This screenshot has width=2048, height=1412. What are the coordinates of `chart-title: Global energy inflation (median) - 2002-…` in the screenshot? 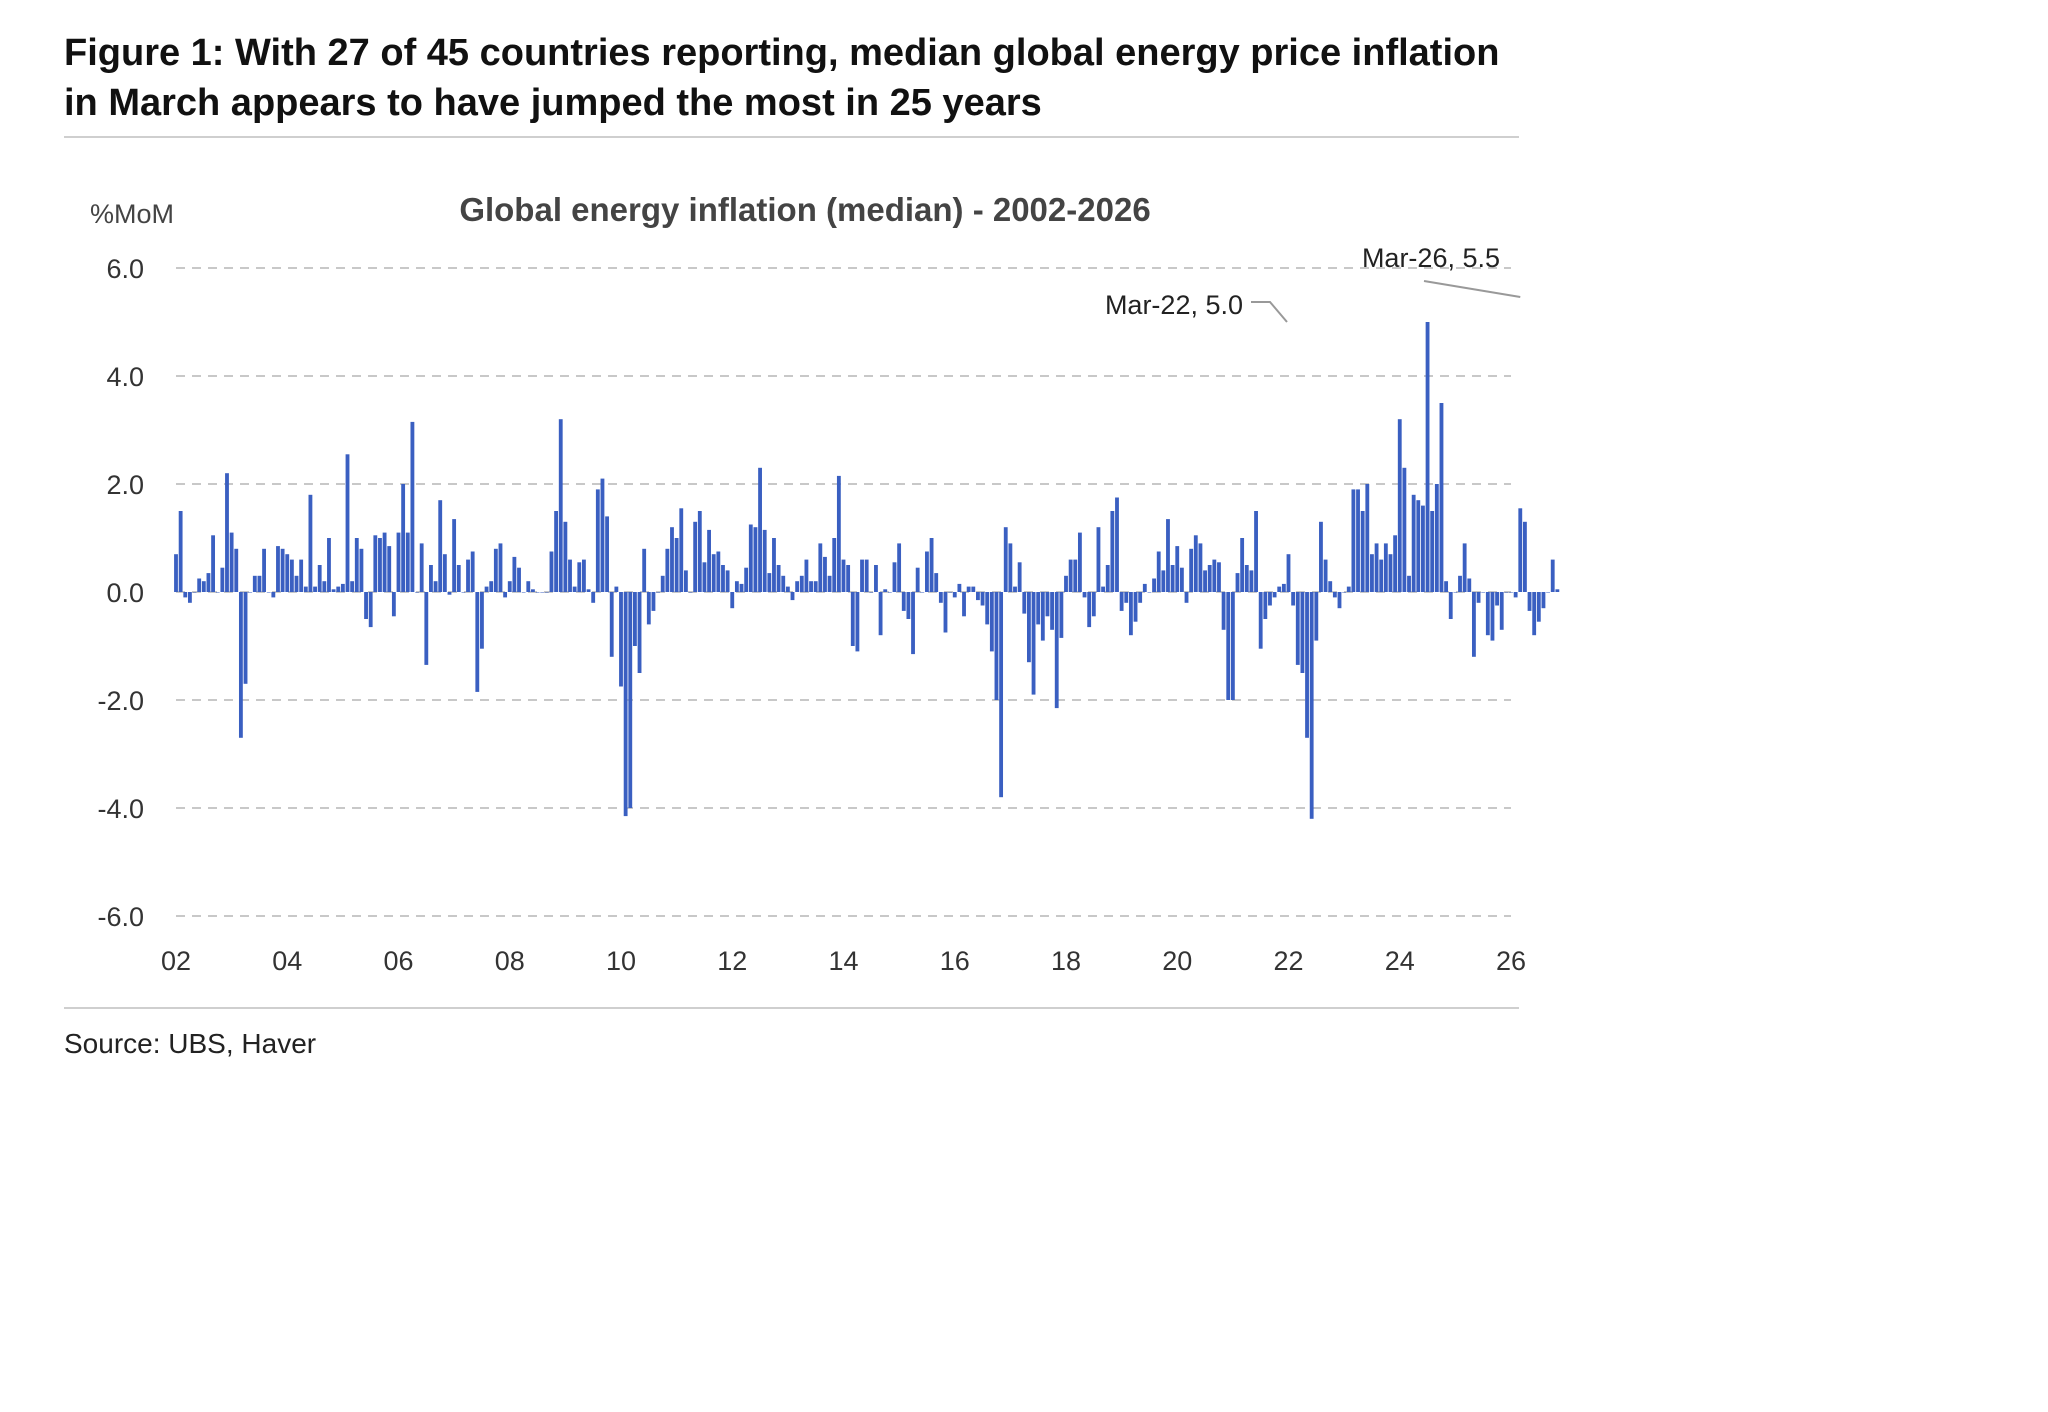 It's located at (804, 209).